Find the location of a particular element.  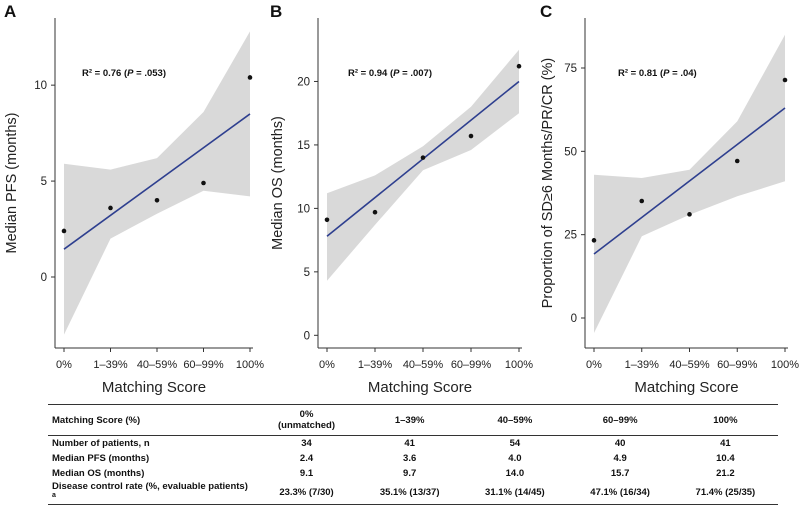

table-row: Median PFS (months) 2.4 3.6 4.0 4.9 10.4 is located at coordinates (413, 458).